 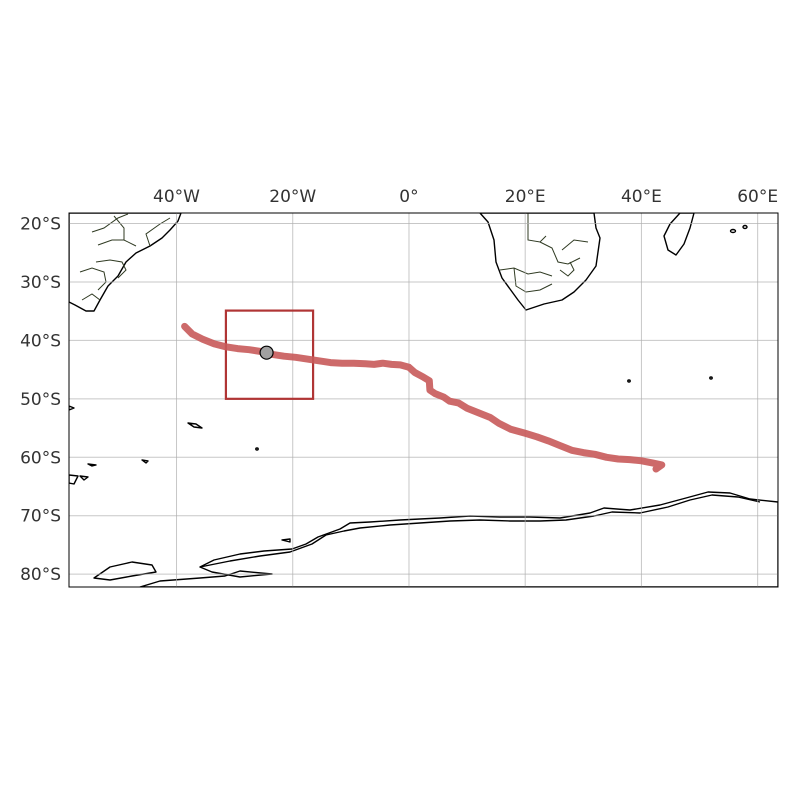 What do you see at coordinates (40, 283) in the screenshot?
I see `lat-tick-label: 30°S` at bounding box center [40, 283].